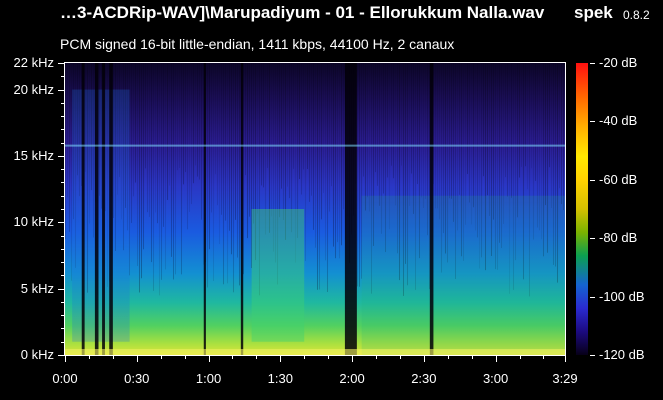  What do you see at coordinates (278, 275) in the screenshot?
I see `vocal-region` at bounding box center [278, 275].